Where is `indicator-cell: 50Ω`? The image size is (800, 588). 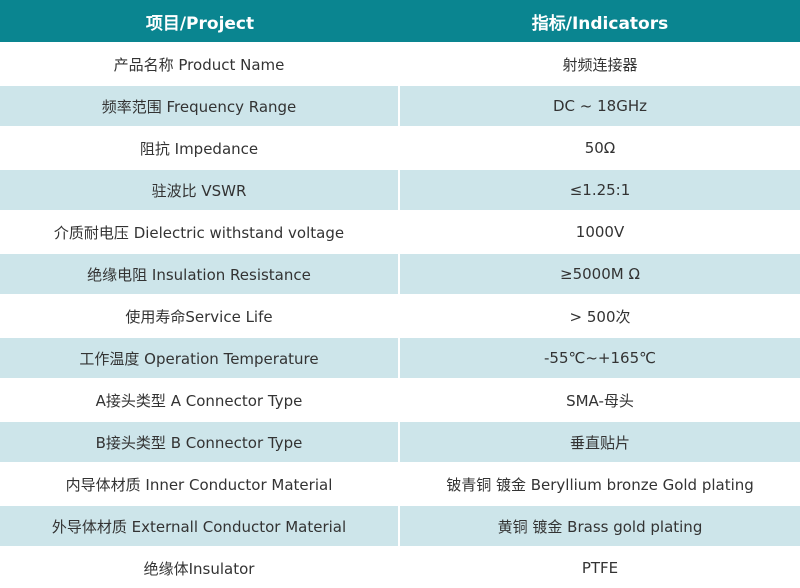 indicator-cell: 50Ω is located at coordinates (600, 147).